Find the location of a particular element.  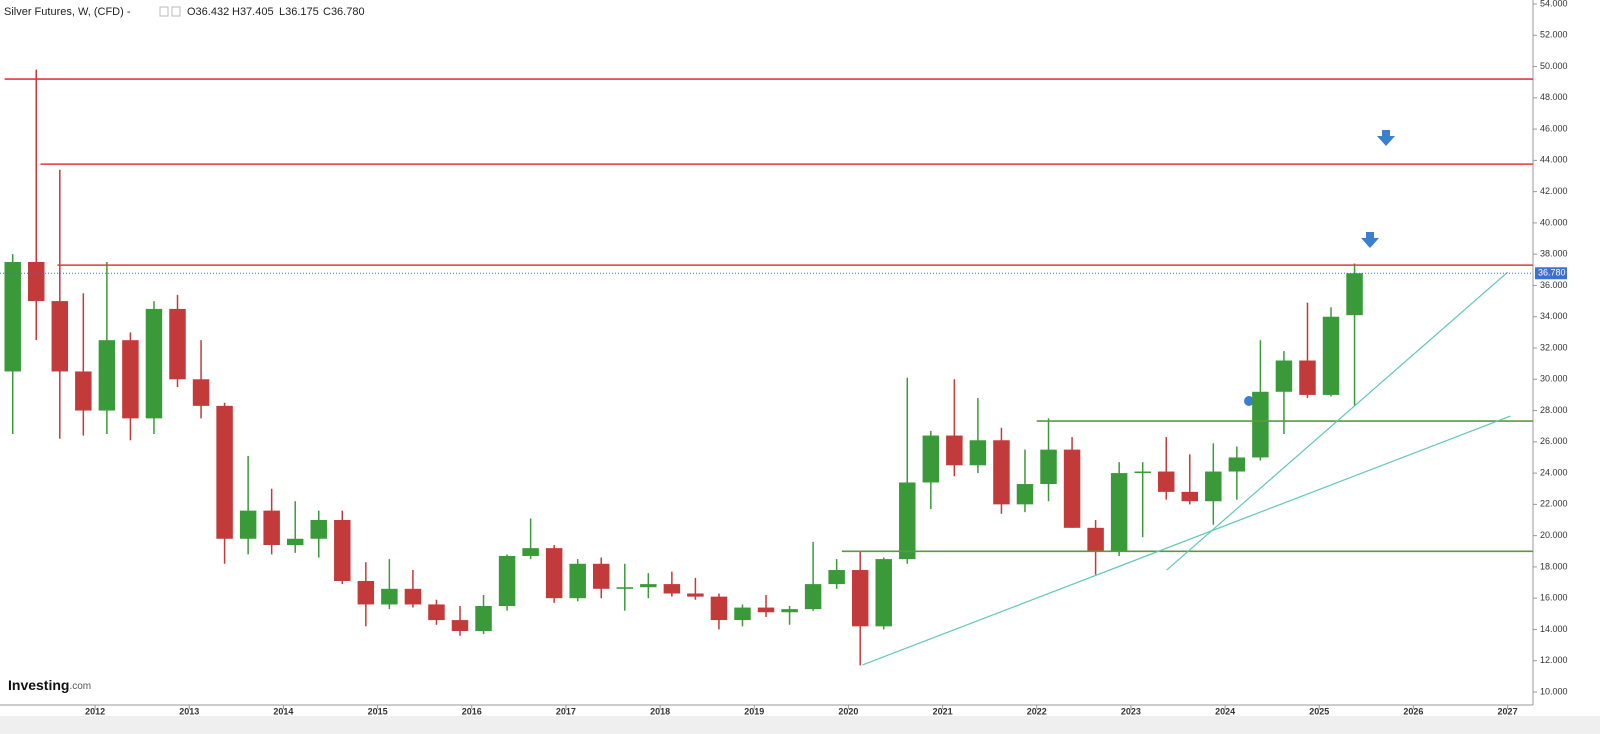

x-tick-label: 2013 is located at coordinates (189, 711).